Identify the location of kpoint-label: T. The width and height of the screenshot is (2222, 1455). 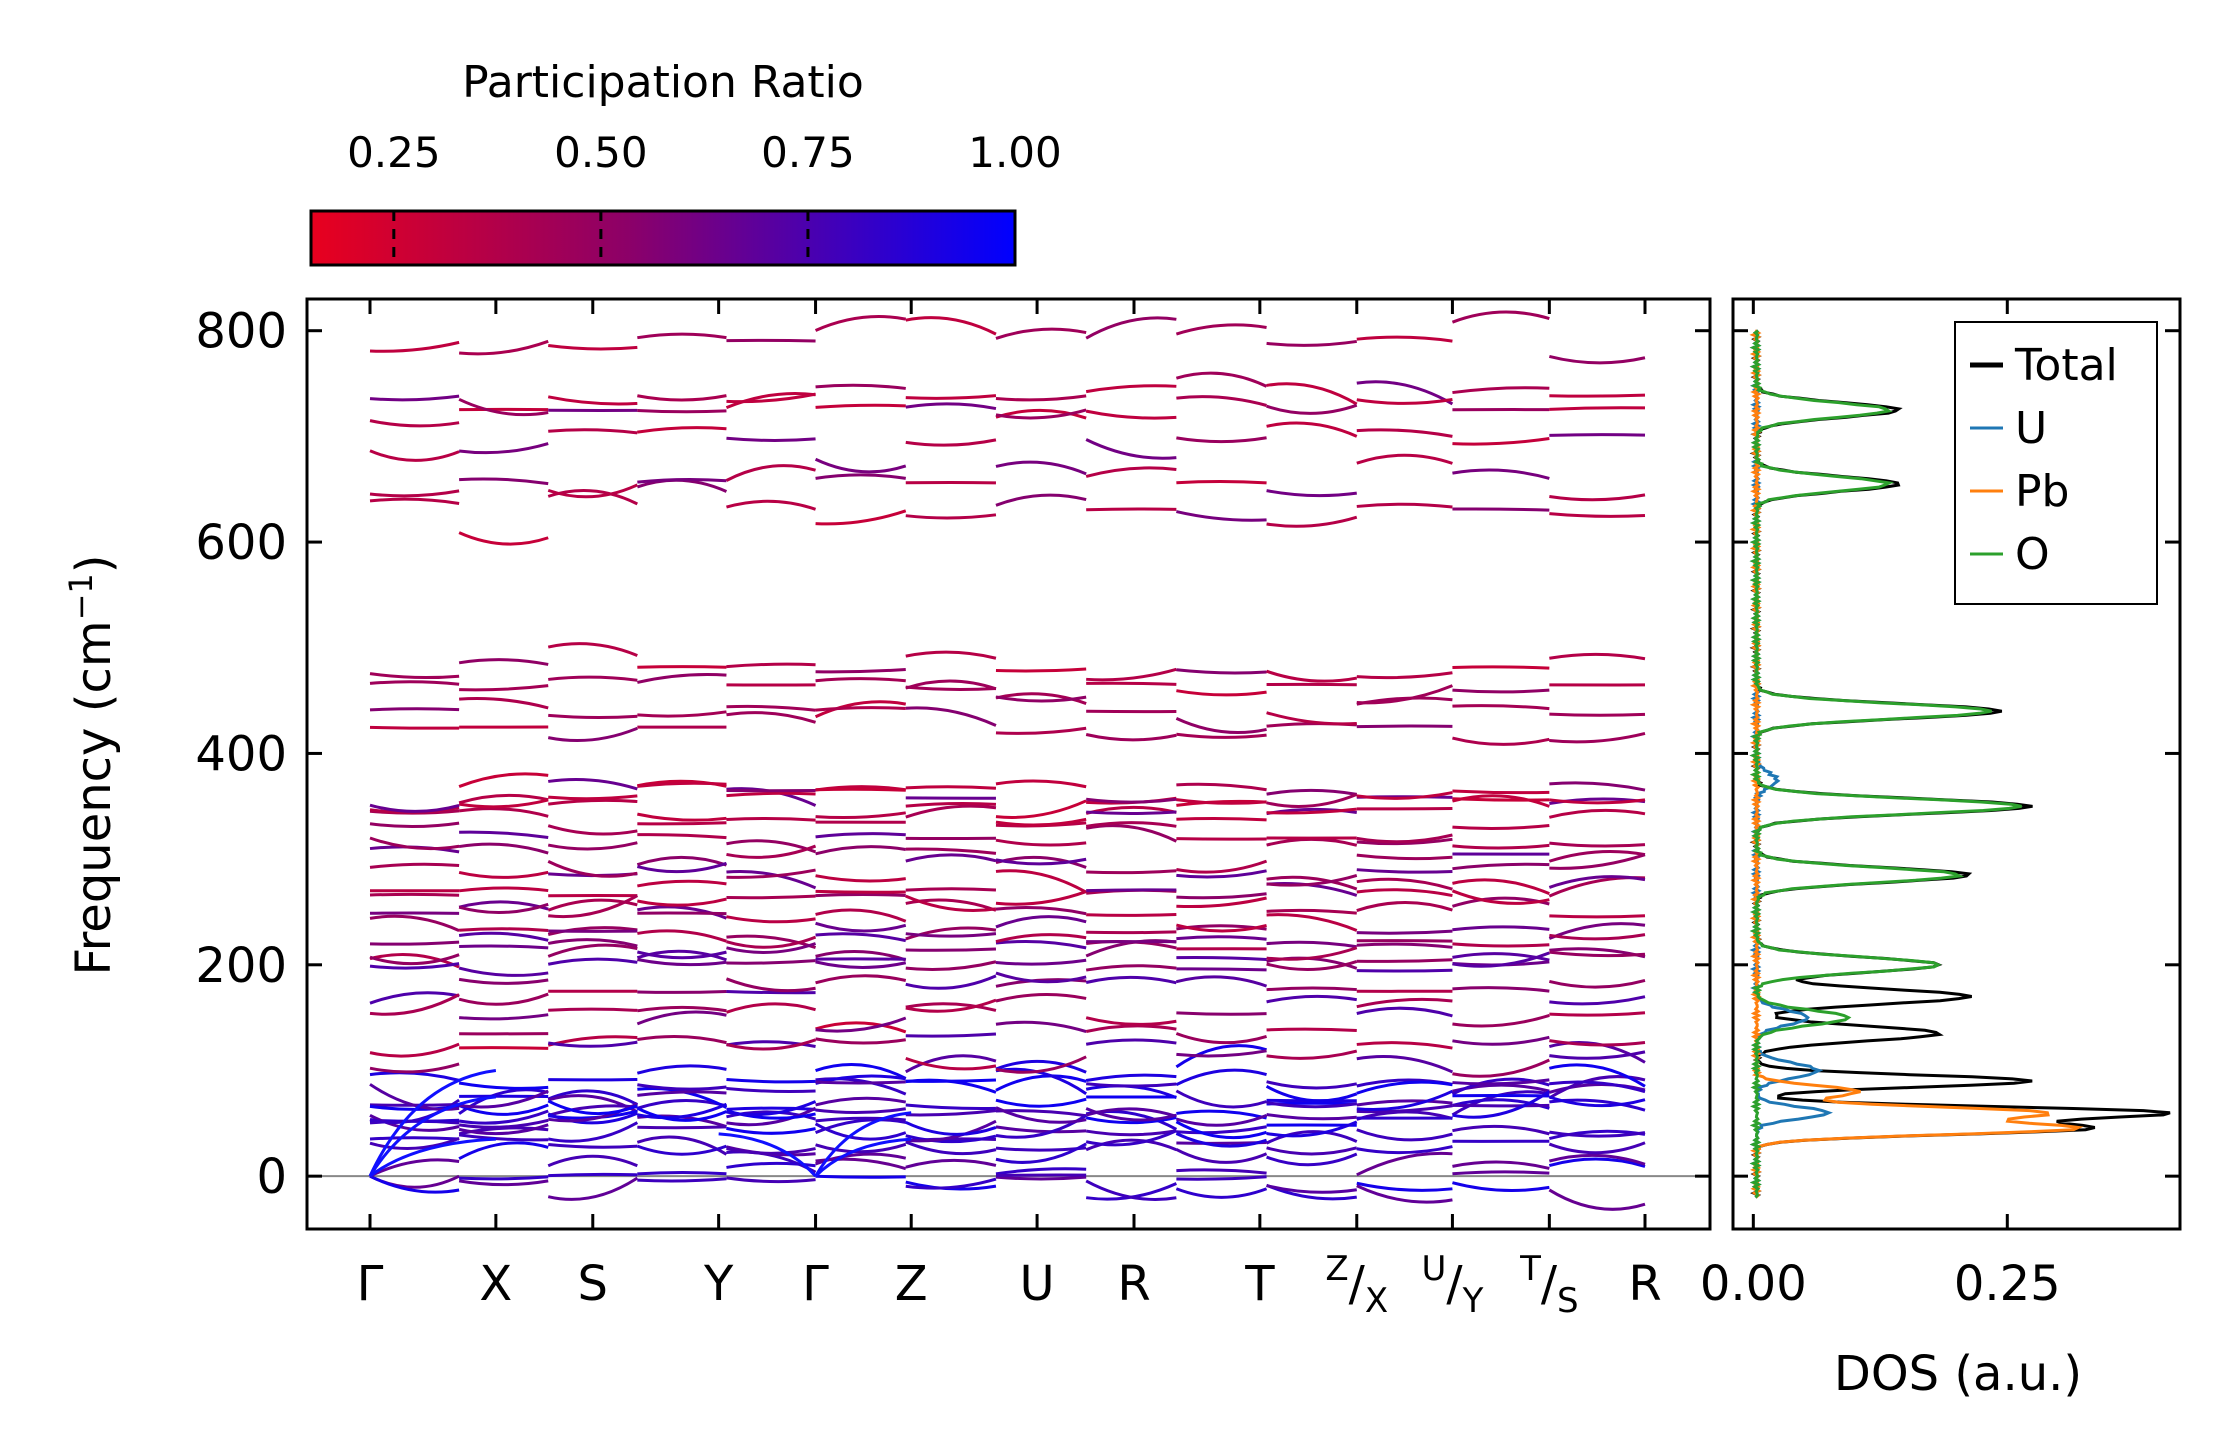
(1259, 1284).